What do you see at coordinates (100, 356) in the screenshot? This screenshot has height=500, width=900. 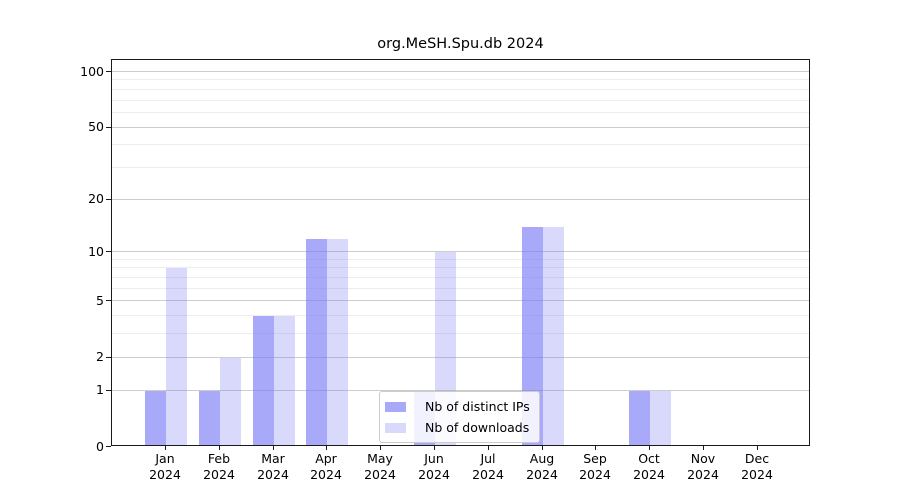 I see `y-tick-label-2: 2` at bounding box center [100, 356].